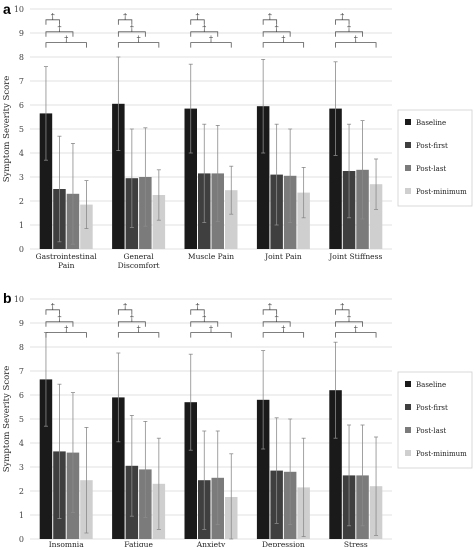 The image size is (474, 547). Describe the element at coordinates (67, 256) in the screenshot. I see `category-label: Gastrointestinal` at that location.